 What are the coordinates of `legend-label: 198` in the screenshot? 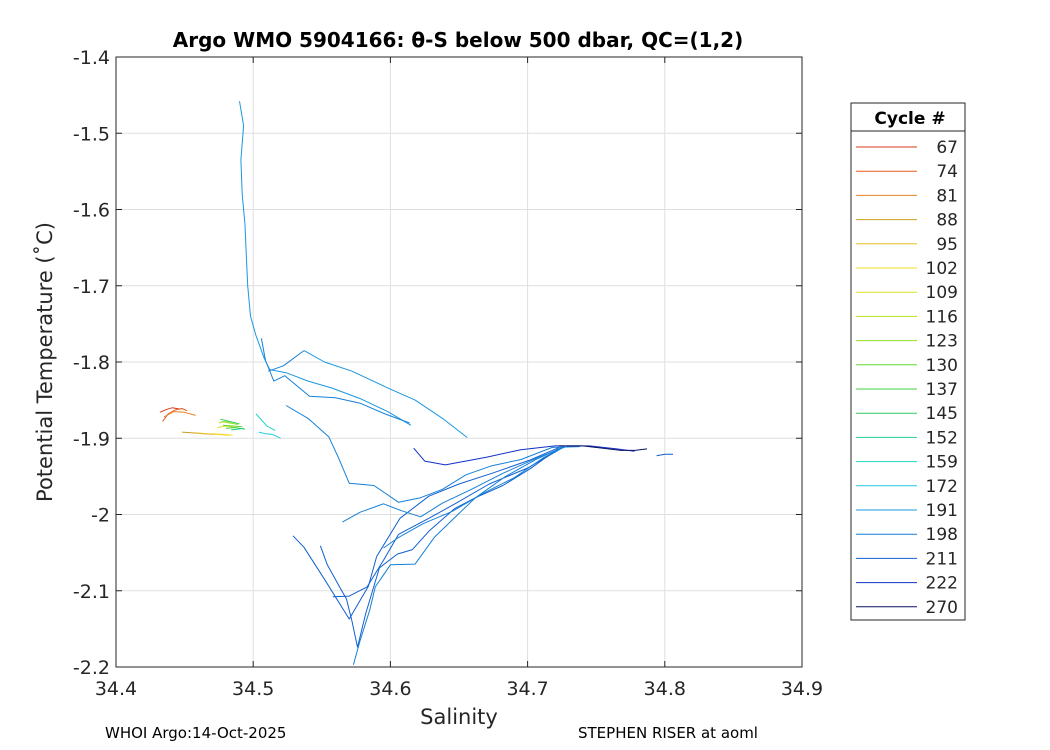 It's located at (942, 535).